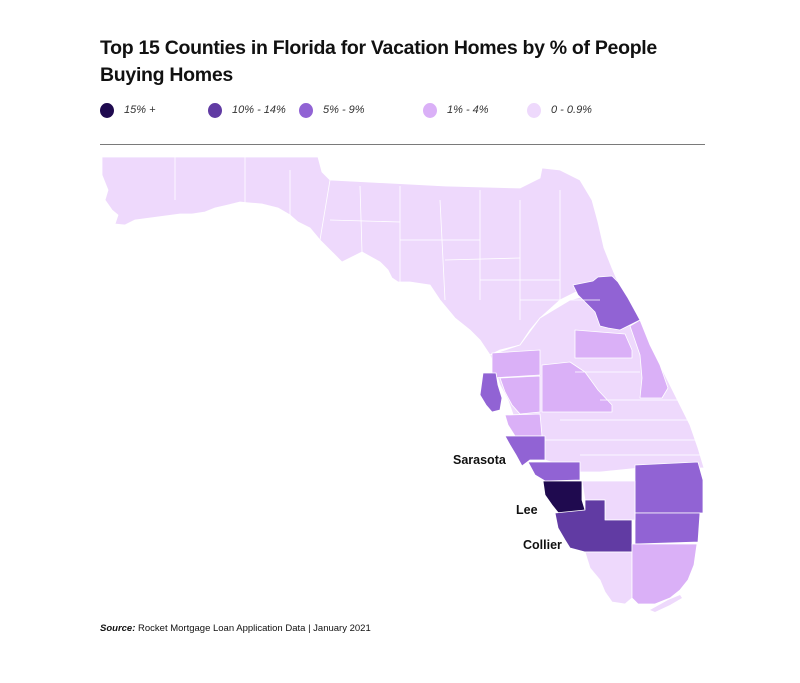 The width and height of the screenshot is (800, 683). What do you see at coordinates (468, 110) in the screenshot?
I see `legend-label: 1% - 4%` at bounding box center [468, 110].